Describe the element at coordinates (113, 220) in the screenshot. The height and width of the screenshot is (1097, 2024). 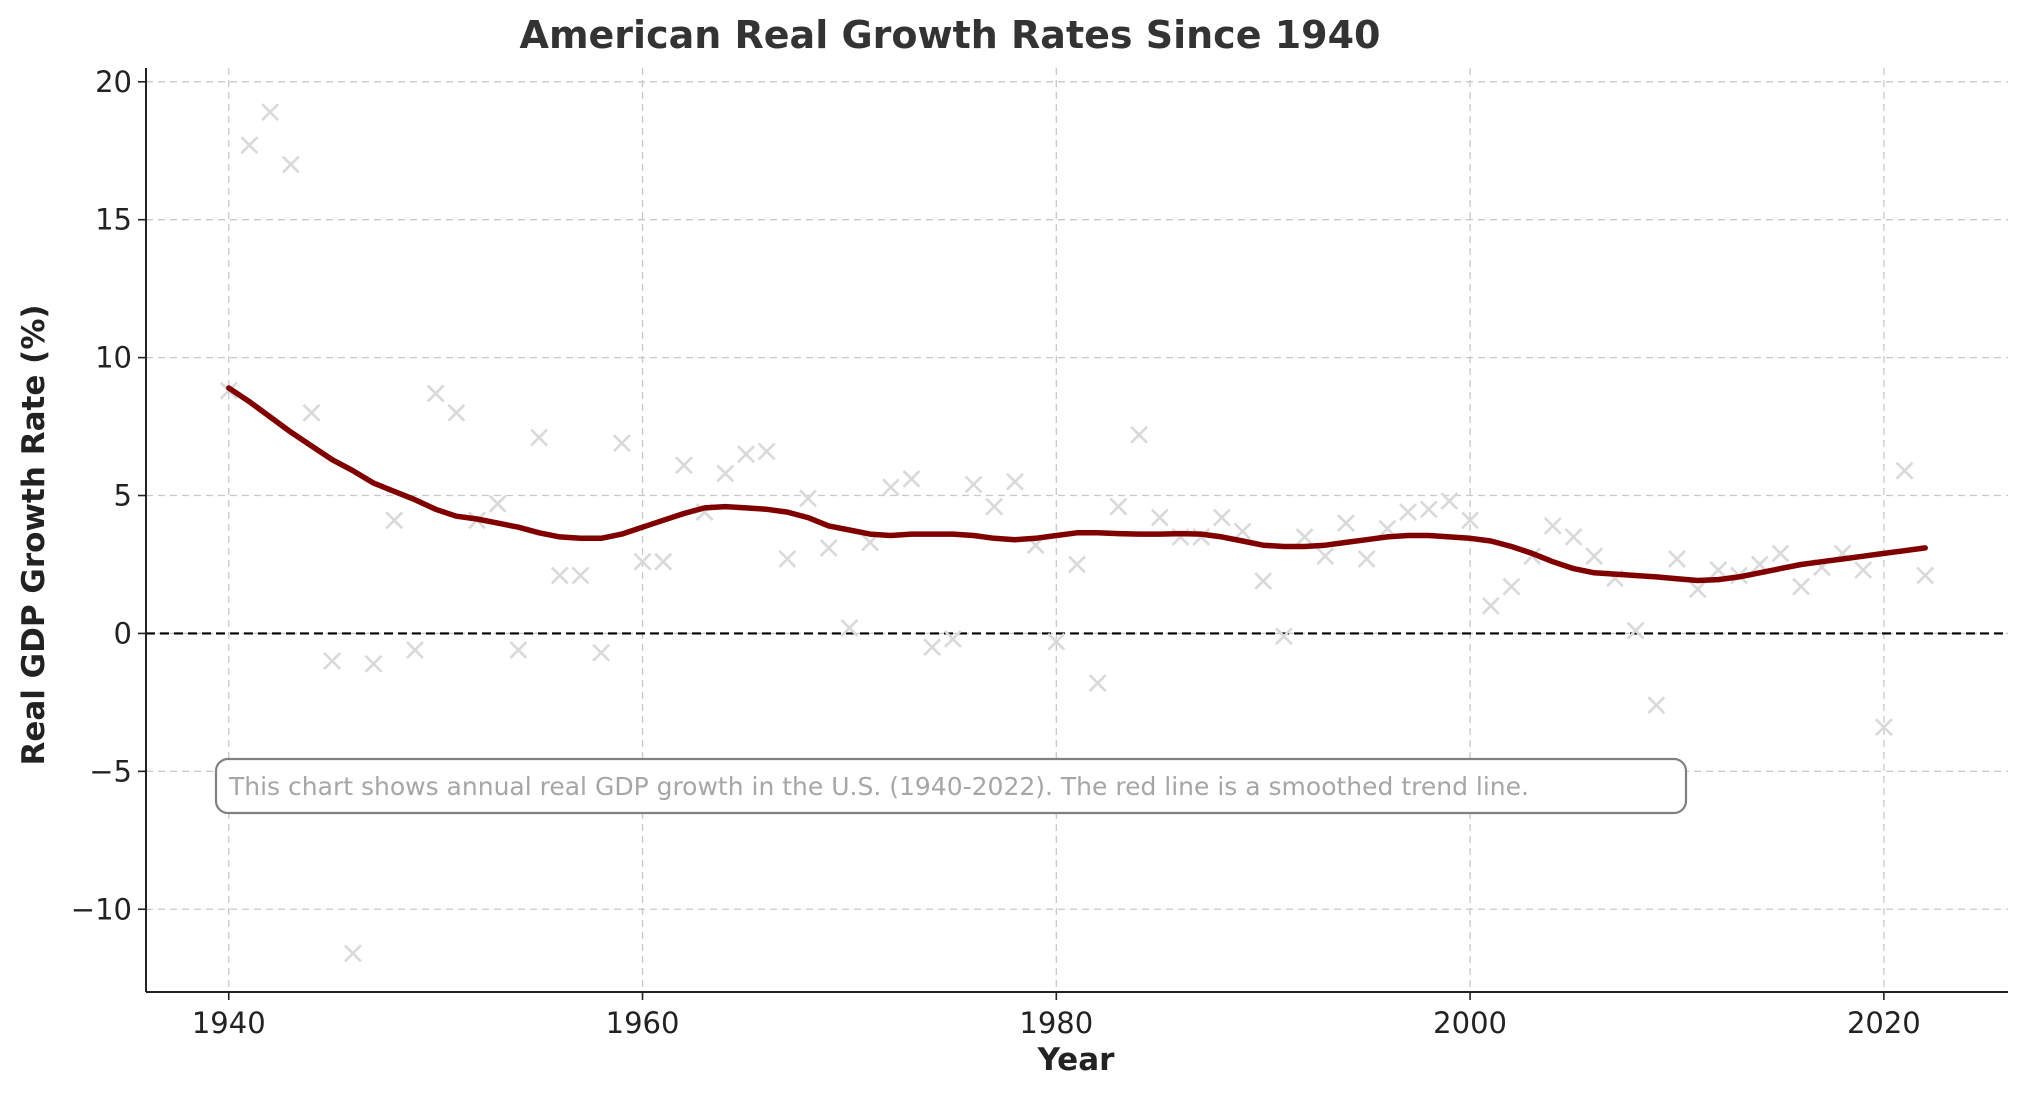
I see `y-tick-label: 15` at that location.